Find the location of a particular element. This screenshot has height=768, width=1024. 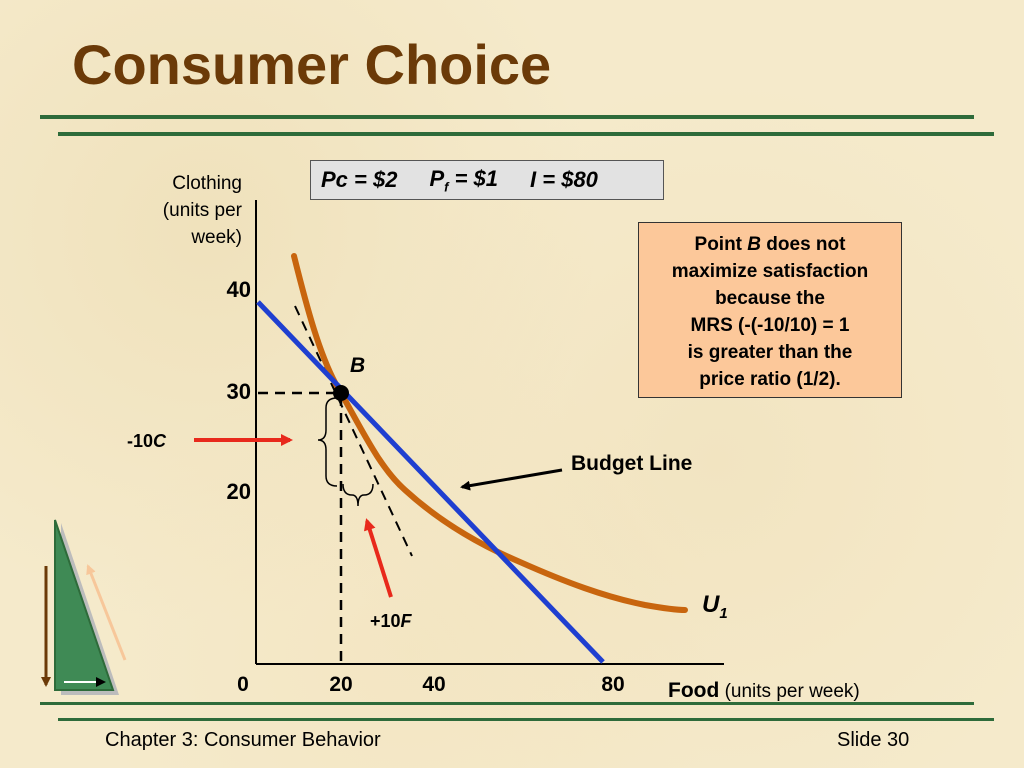

curve-u1-label: U1 is located at coordinates (715, 606).